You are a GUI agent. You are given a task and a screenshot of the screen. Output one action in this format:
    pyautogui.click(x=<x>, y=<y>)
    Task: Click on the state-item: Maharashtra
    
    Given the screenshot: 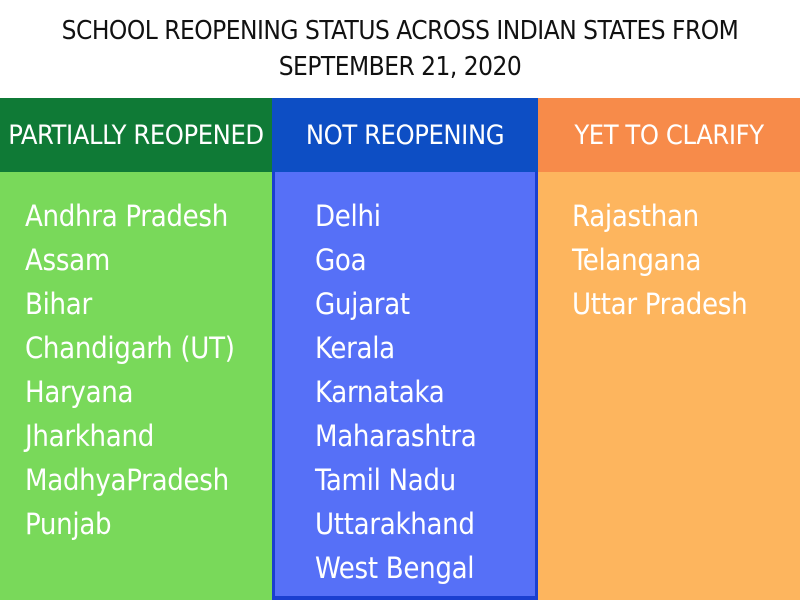 What is the action you would take?
    pyautogui.click(x=396, y=436)
    